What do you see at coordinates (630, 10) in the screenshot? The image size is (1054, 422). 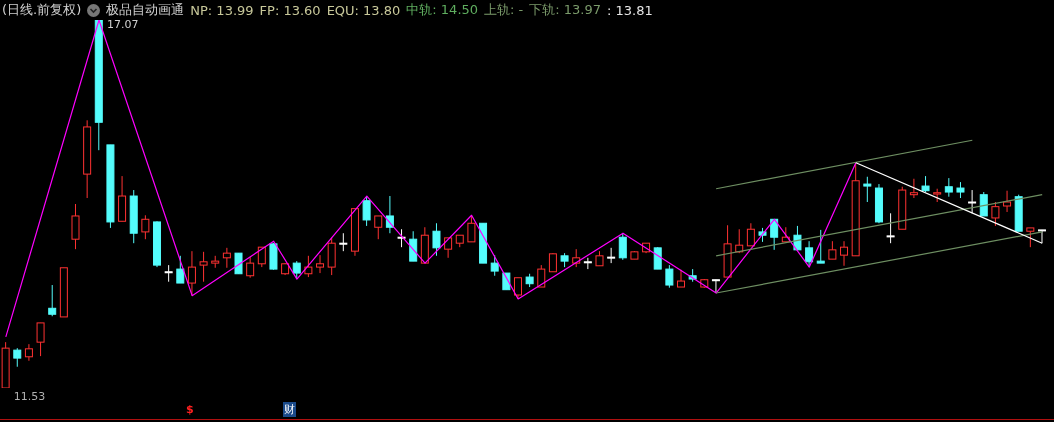 I see `text: : 13.81` at bounding box center [630, 10].